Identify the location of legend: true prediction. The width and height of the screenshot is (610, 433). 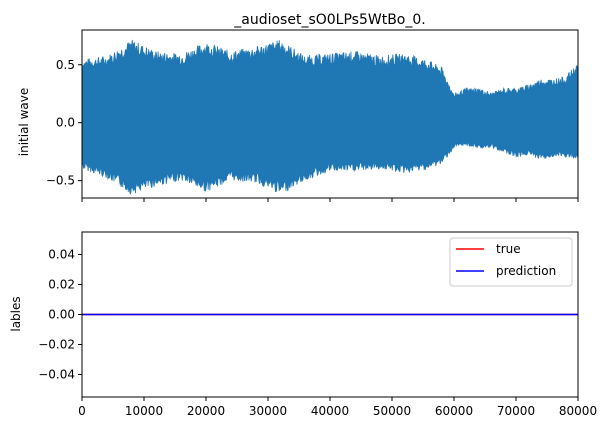
(511, 262).